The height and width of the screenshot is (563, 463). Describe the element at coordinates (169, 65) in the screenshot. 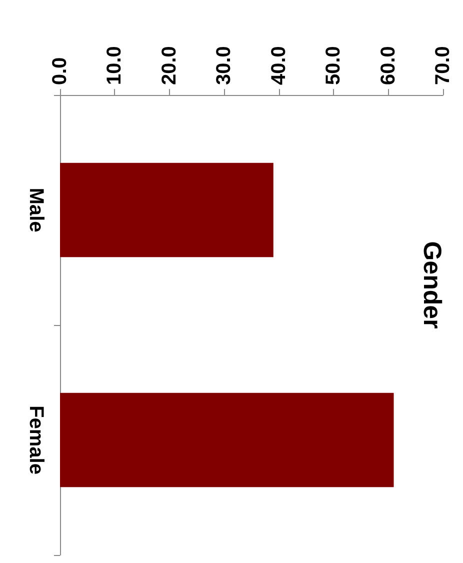

I see `x-tick-label: 20.0` at that location.